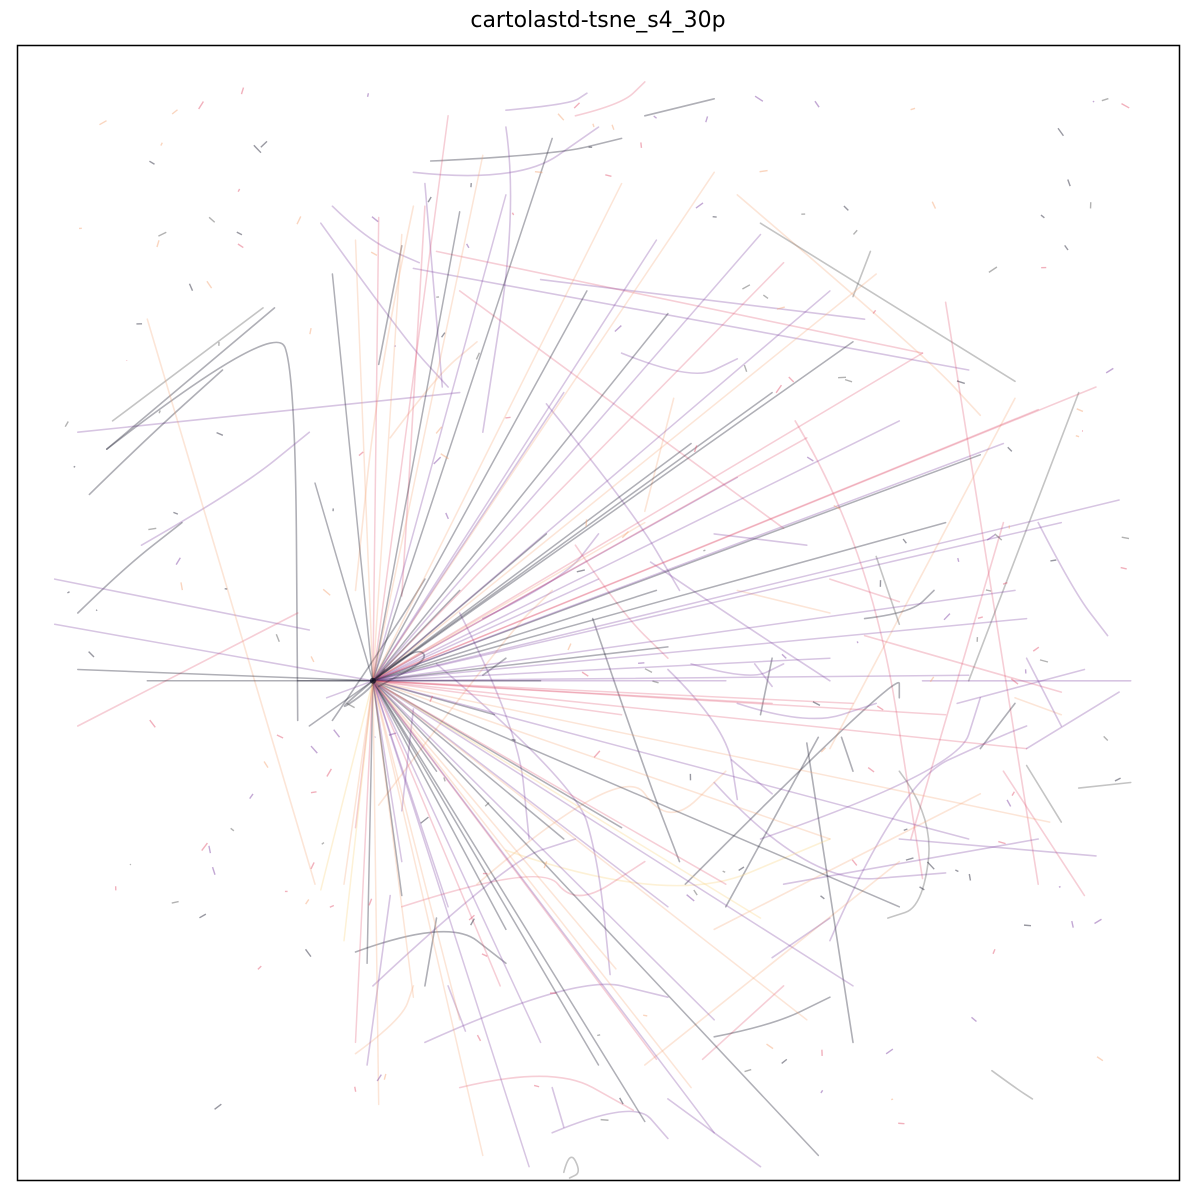 Image resolution: width=1196 pixels, height=1196 pixels. What do you see at coordinates (372, 680) in the screenshot?
I see `hub-point` at bounding box center [372, 680].